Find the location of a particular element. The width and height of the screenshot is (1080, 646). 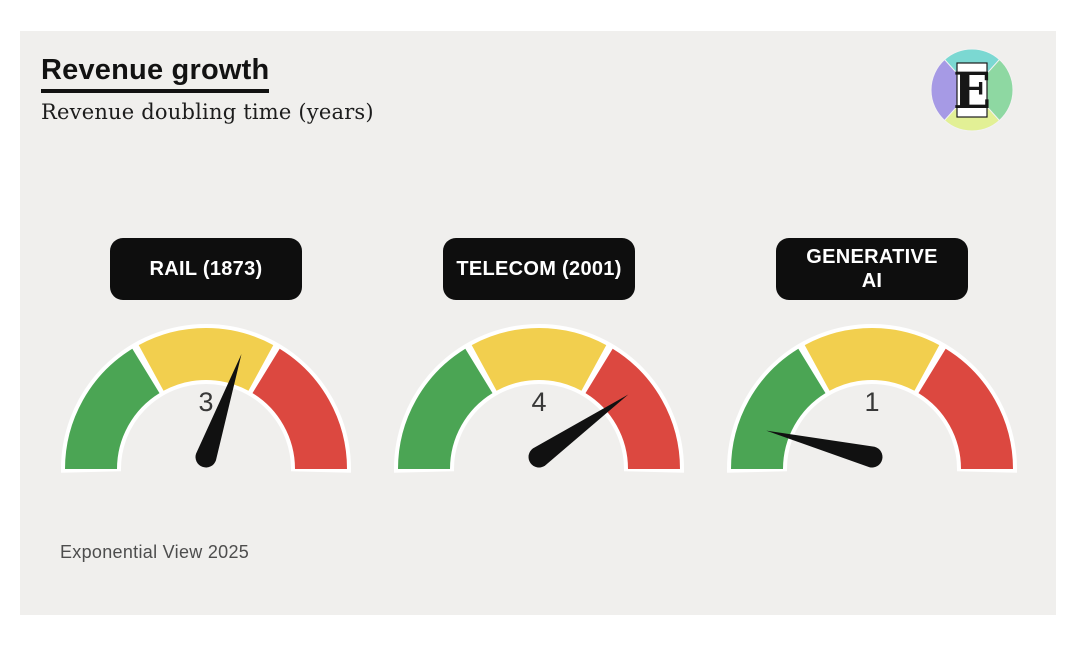

gauge-title-badge: RAIL (1873) is located at coordinates (206, 269).